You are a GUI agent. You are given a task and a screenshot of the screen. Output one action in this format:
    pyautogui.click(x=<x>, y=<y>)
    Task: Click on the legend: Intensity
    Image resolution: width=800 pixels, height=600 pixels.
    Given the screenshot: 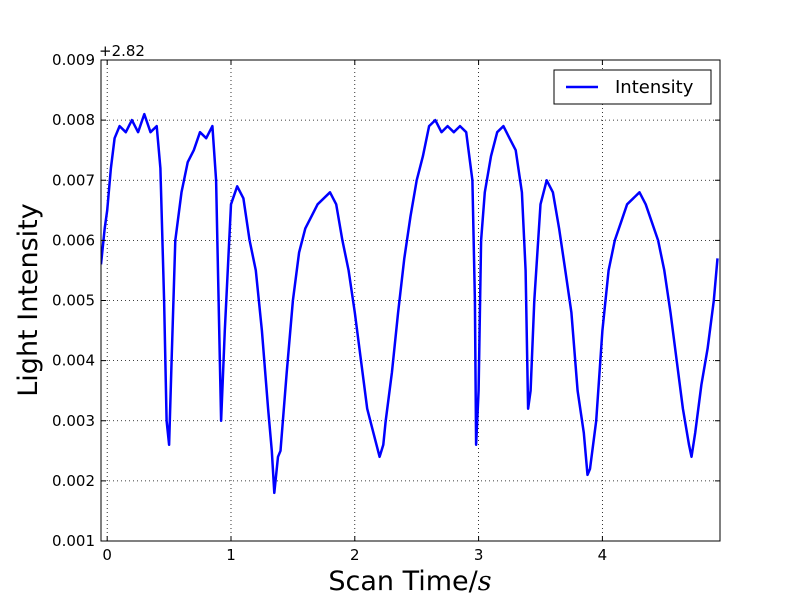 What is the action you would take?
    pyautogui.click(x=632, y=87)
    